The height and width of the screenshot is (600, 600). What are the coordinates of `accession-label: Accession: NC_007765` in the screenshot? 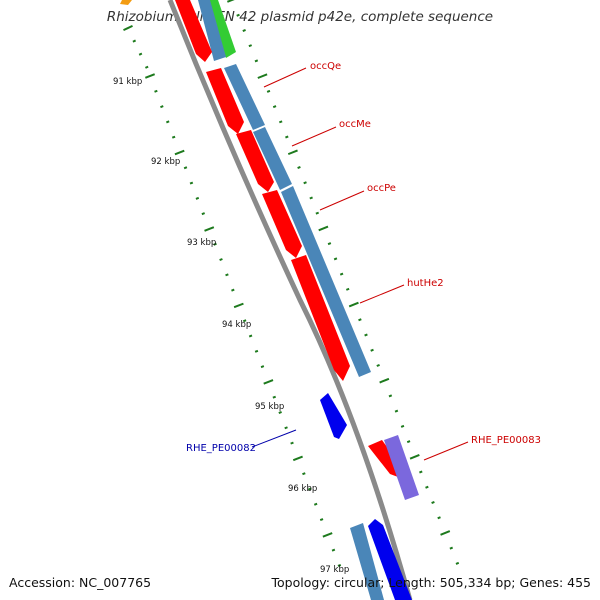 It's located at (80, 582).